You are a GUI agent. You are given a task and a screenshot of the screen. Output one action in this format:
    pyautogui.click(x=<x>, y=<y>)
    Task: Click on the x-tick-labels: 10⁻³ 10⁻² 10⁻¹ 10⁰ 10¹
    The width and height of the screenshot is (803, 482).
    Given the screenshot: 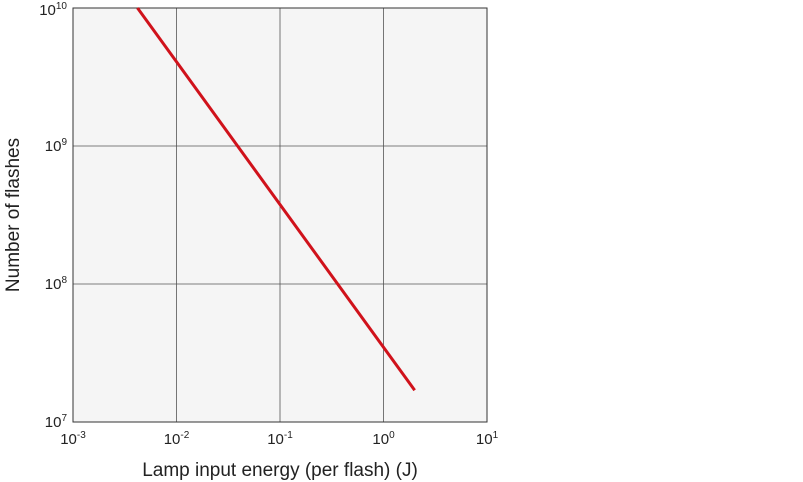 What is the action you would take?
    pyautogui.click(x=279, y=439)
    